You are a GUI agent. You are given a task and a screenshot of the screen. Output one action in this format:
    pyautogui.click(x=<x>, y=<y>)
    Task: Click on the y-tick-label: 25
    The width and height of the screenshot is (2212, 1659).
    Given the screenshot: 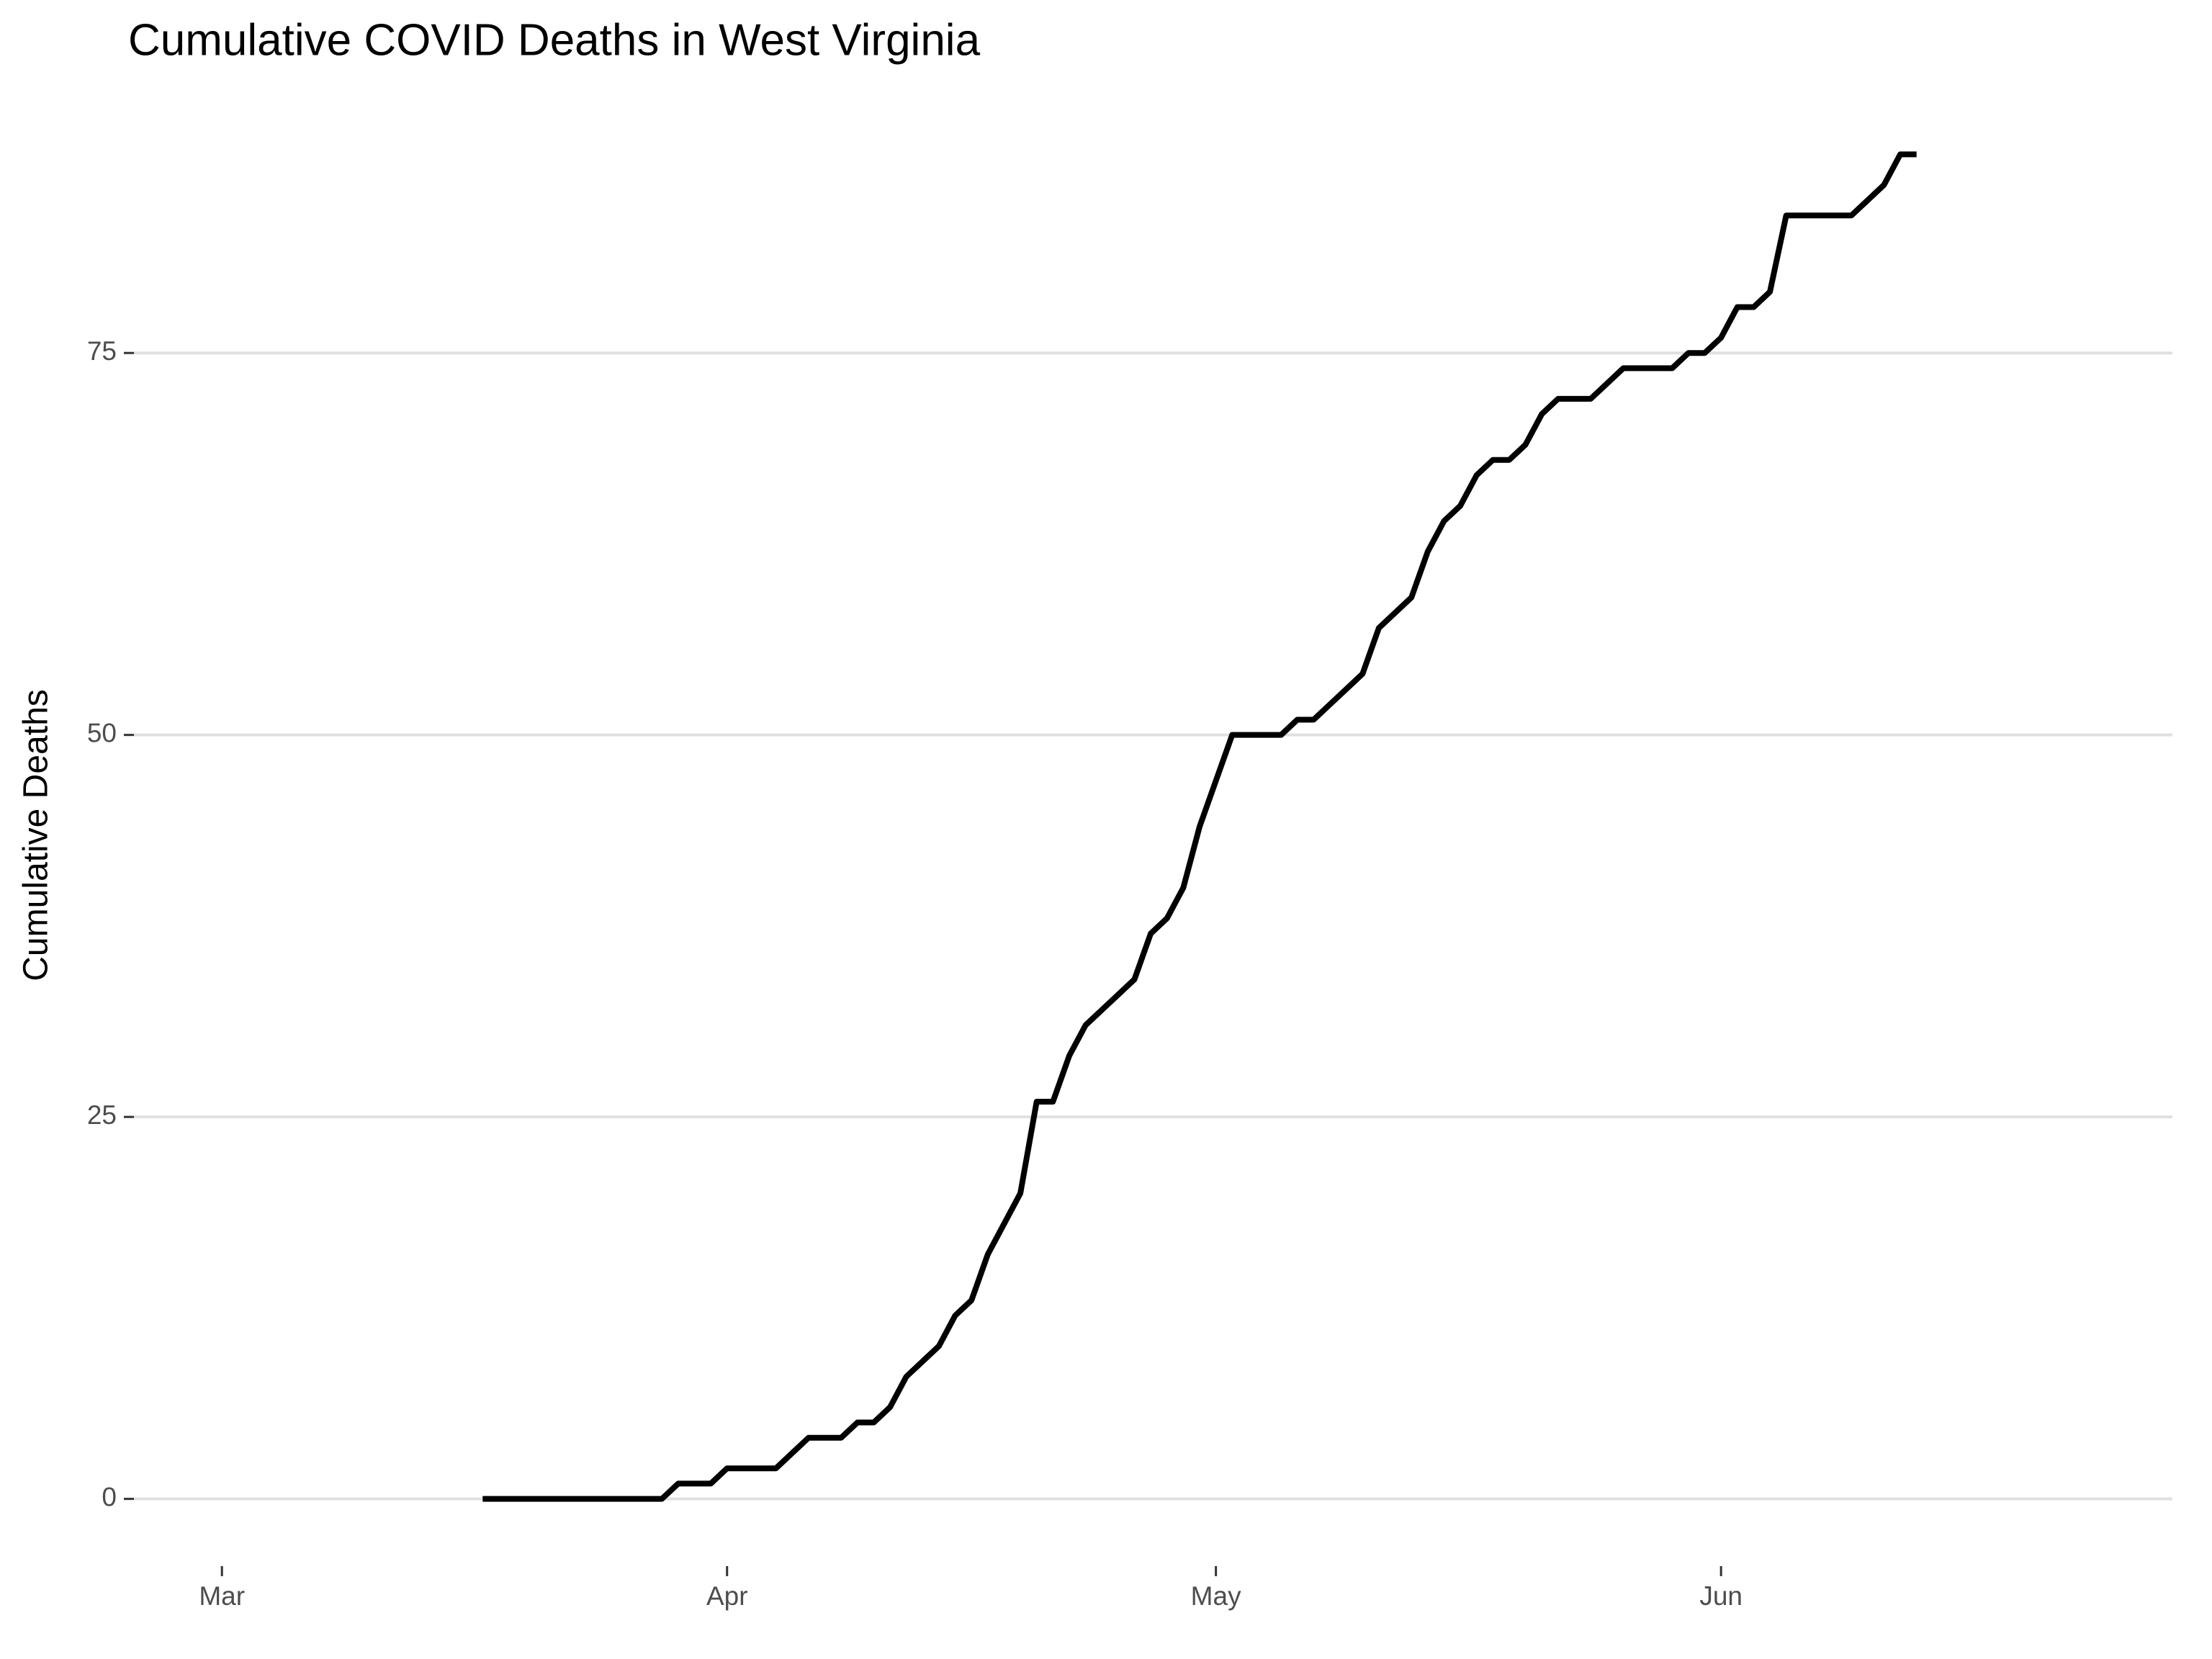 What is the action you would take?
    pyautogui.click(x=102, y=1115)
    